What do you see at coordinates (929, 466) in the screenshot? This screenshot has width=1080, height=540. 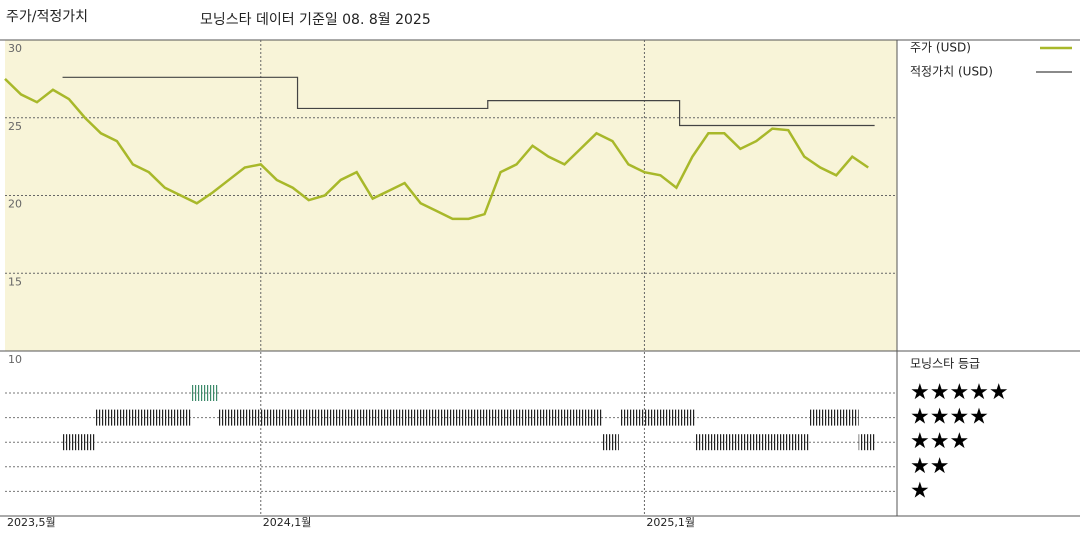 I see `star-legend: ★★` at bounding box center [929, 466].